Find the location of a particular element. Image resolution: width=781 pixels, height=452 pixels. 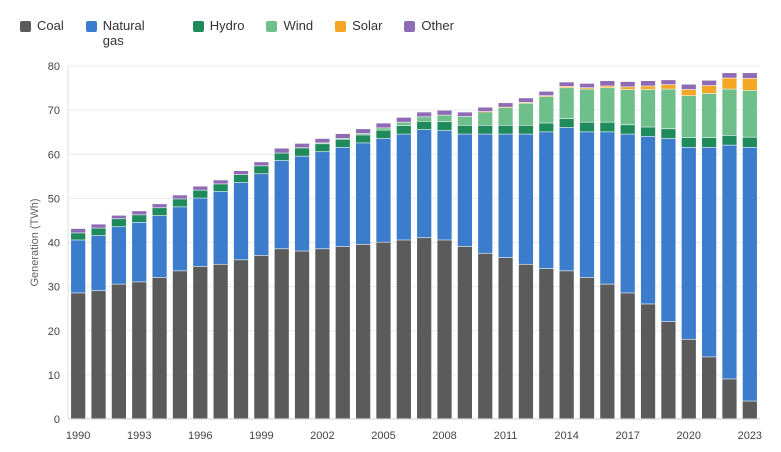

bar-segment-hydro-2008 is located at coordinates (444, 126).